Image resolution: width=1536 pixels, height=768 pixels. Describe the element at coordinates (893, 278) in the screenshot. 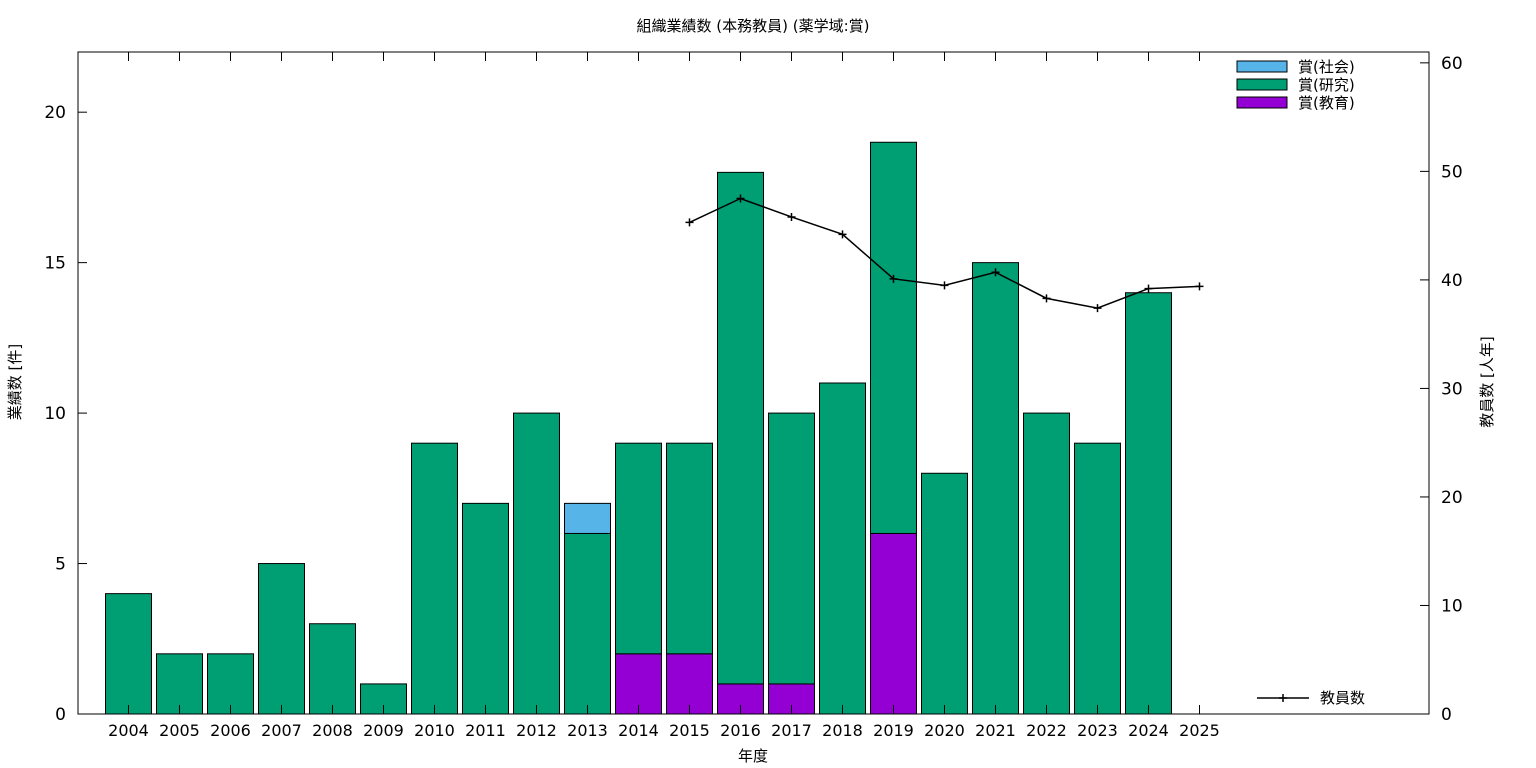

I see `faculty-point-2019` at that location.